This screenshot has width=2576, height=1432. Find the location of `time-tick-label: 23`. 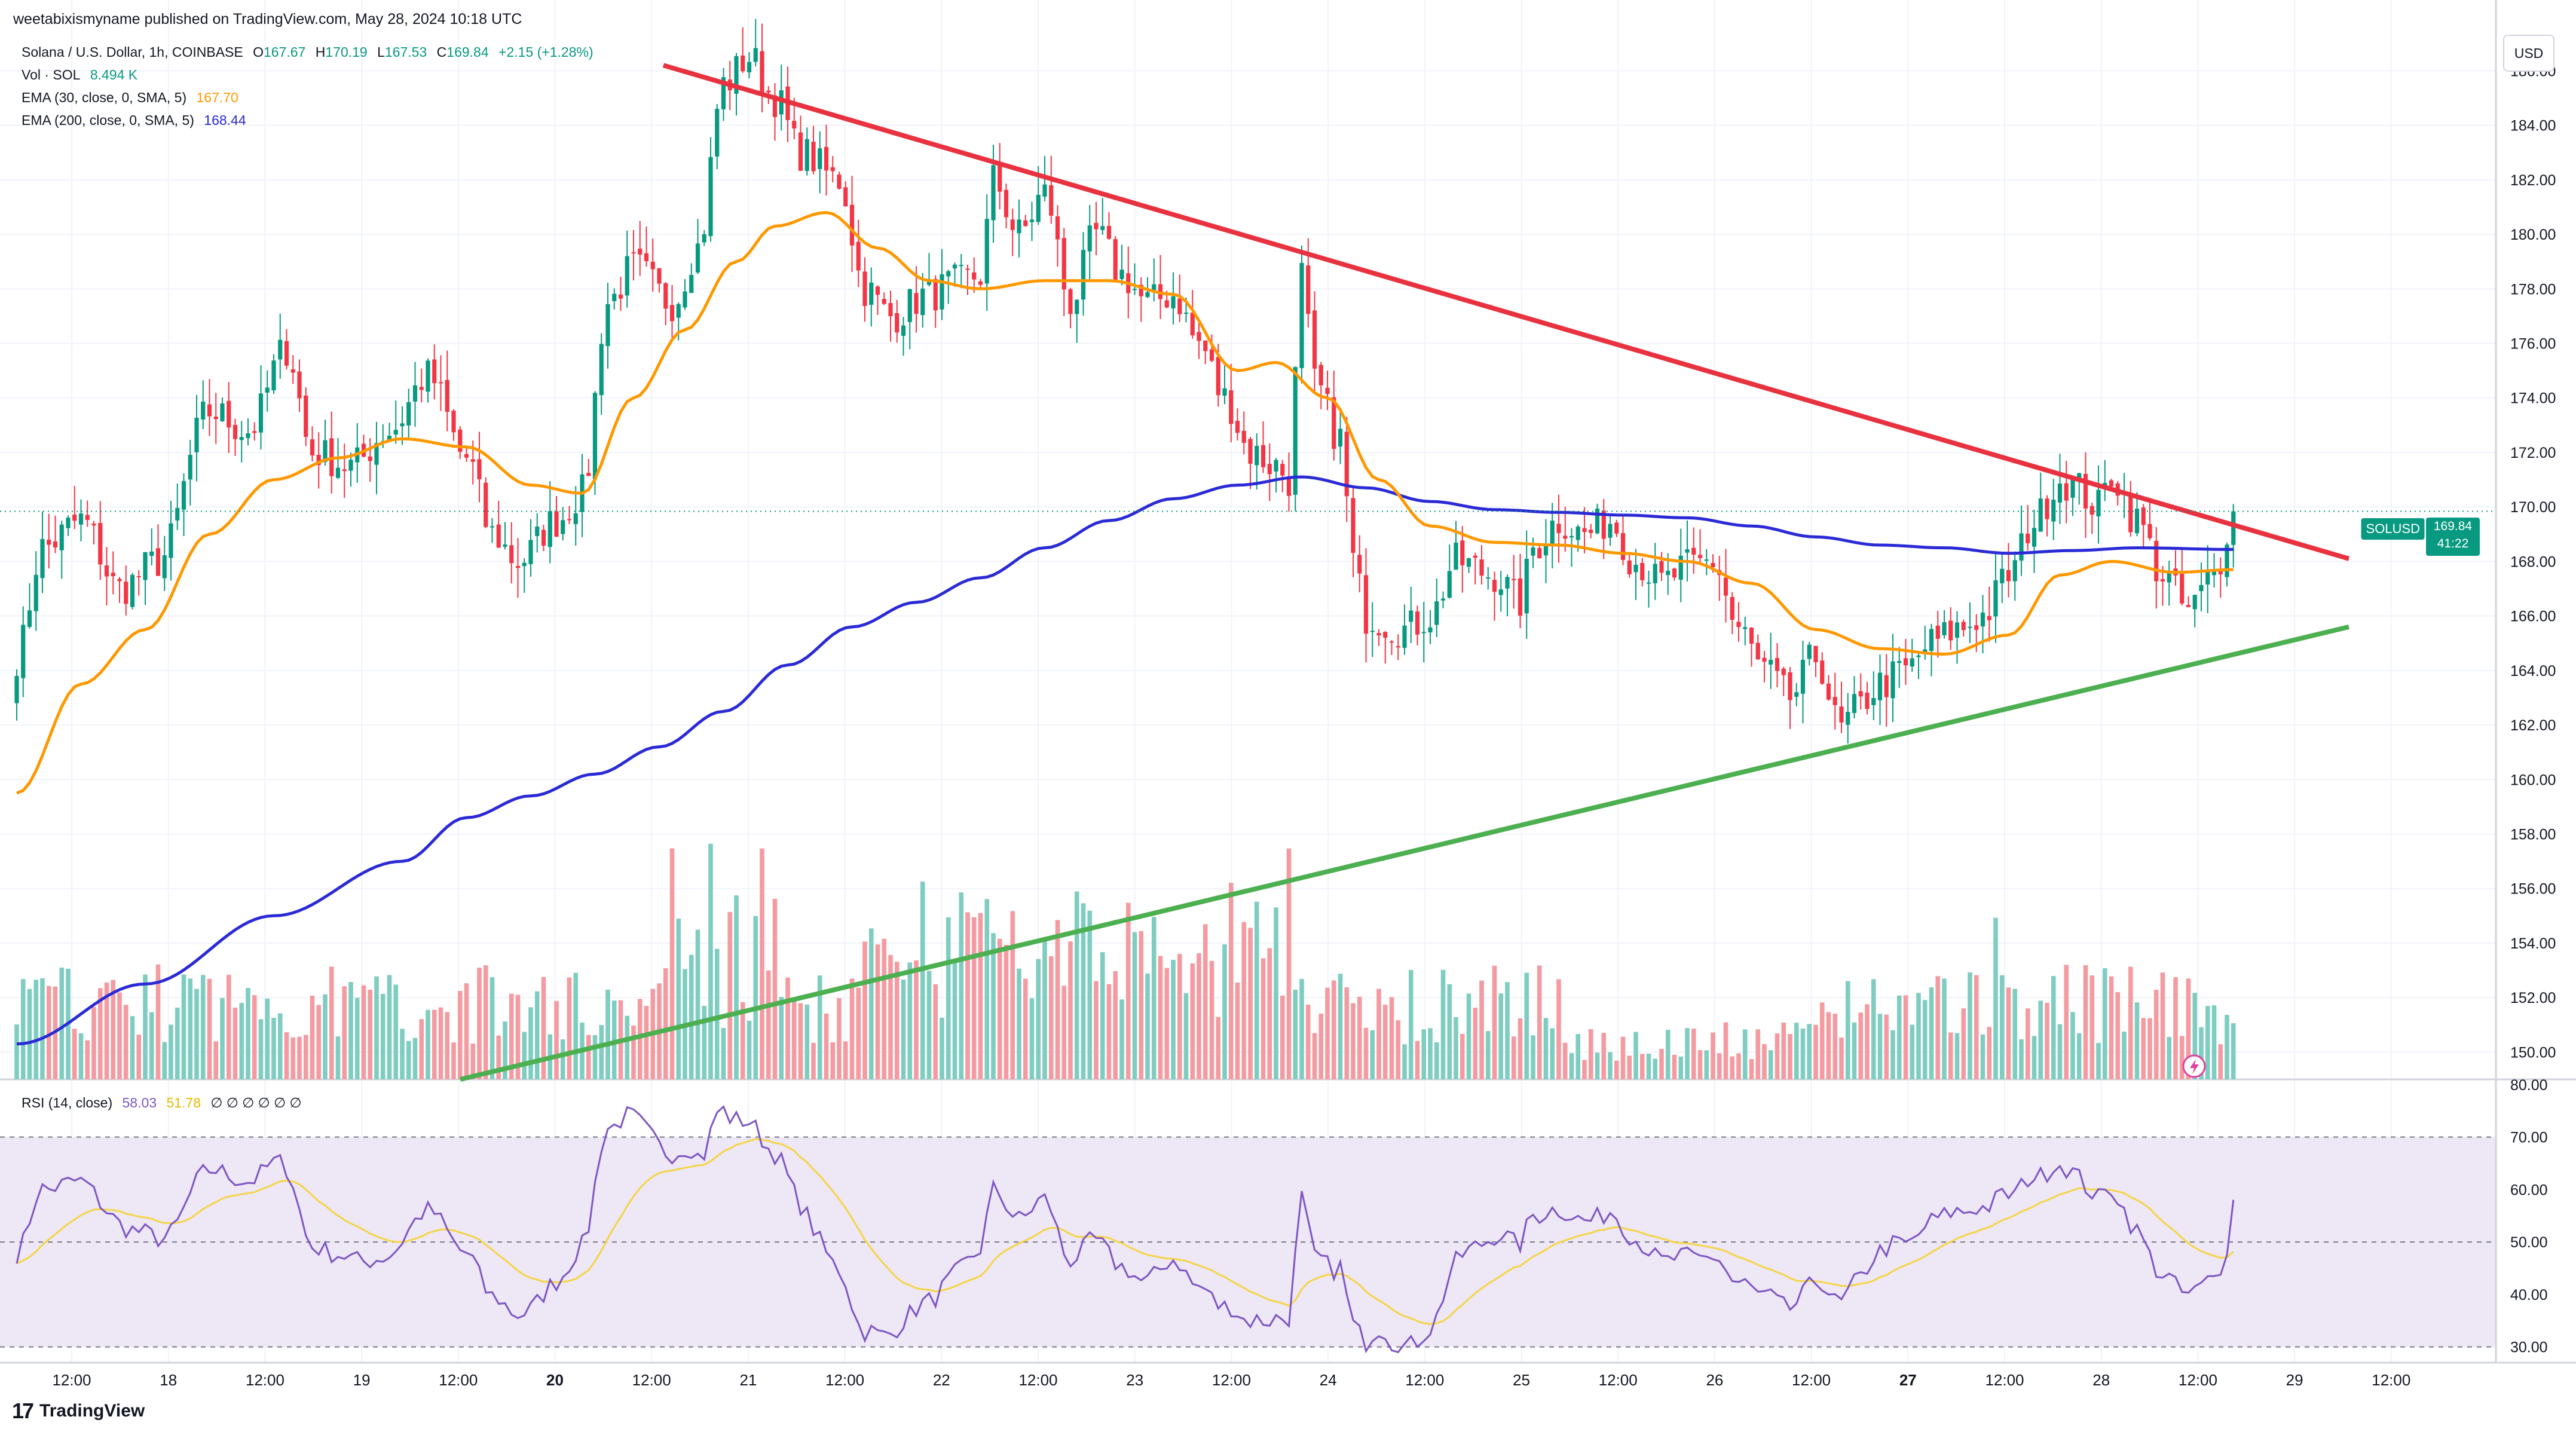

time-tick-label: 23 is located at coordinates (1134, 1380).